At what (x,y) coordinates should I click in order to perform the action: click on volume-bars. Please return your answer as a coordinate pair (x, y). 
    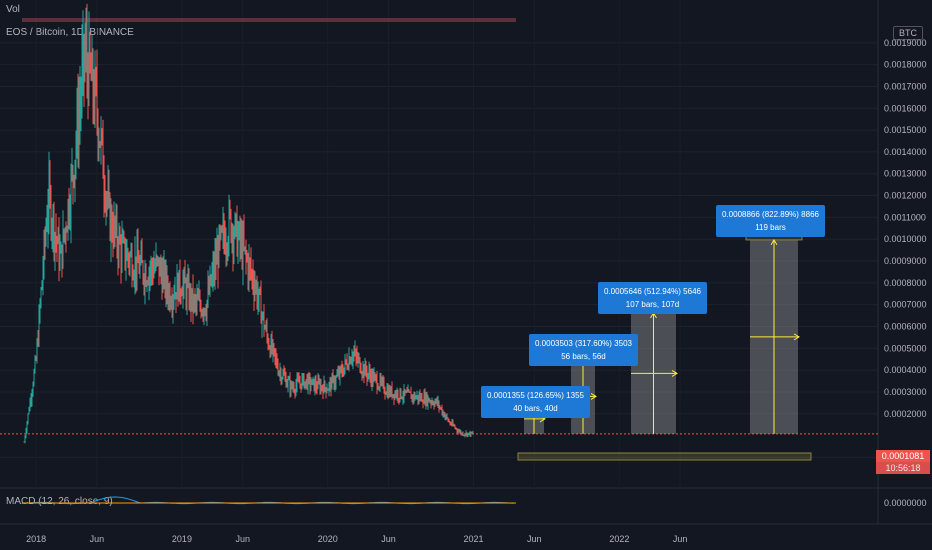
    Looking at the image, I should click on (269, 20).